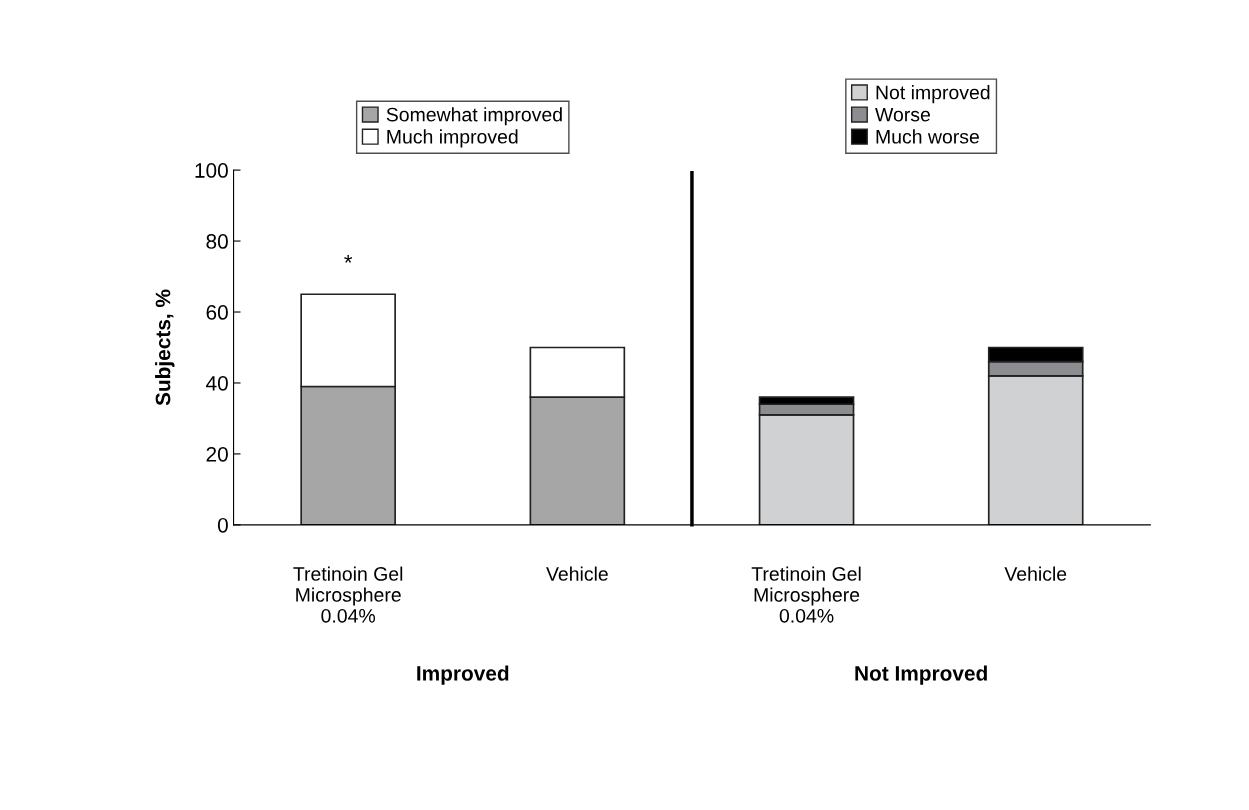 The image size is (1249, 810). I want to click on y-tick-label: 80, so click(217, 241).